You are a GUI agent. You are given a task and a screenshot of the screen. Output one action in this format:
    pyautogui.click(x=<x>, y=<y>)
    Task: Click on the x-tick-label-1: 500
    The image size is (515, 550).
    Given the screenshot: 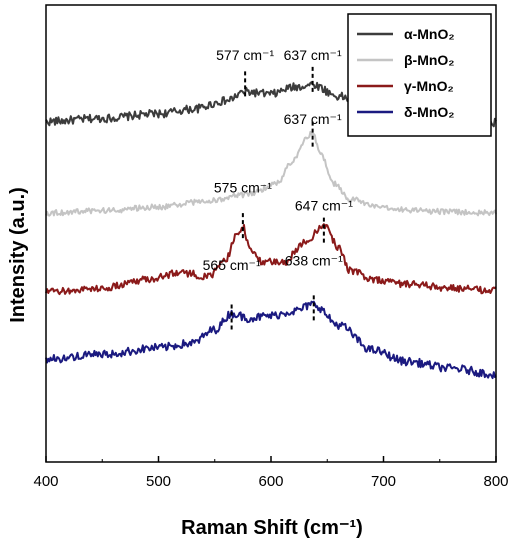 What is the action you would take?
    pyautogui.click(x=158, y=481)
    